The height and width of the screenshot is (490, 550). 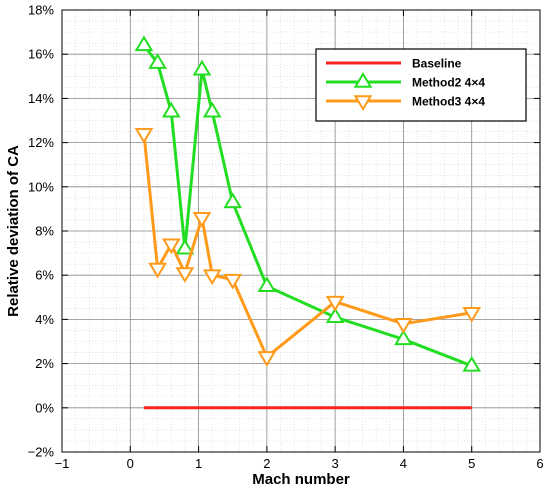 I want to click on legend-label: Method3 4×4, so click(x=448, y=102).